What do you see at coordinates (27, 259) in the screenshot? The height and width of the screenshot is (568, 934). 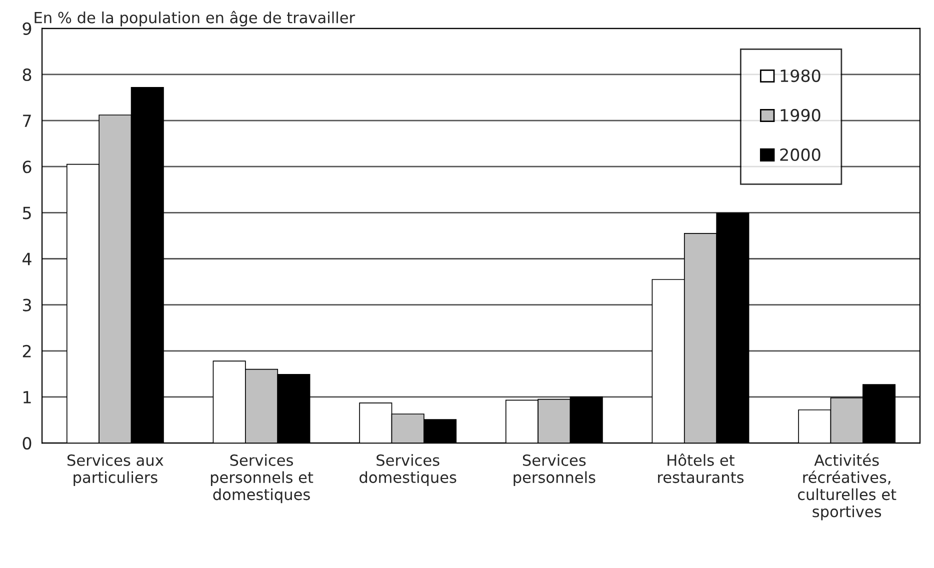 I see `y-tick-label: 4` at bounding box center [27, 259].